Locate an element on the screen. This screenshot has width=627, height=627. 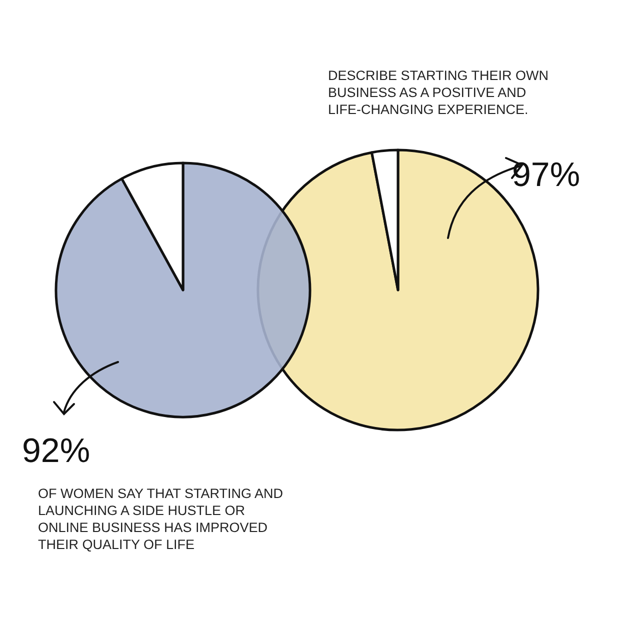
text: OF WOMEN SAY THAT STARTING AND LAUNCHING A SIDE HUSTLE OR ONLINE BUSINESS HAS IMPROVED THEIR QUALITY OF LIFE is located at coordinates (161, 519).